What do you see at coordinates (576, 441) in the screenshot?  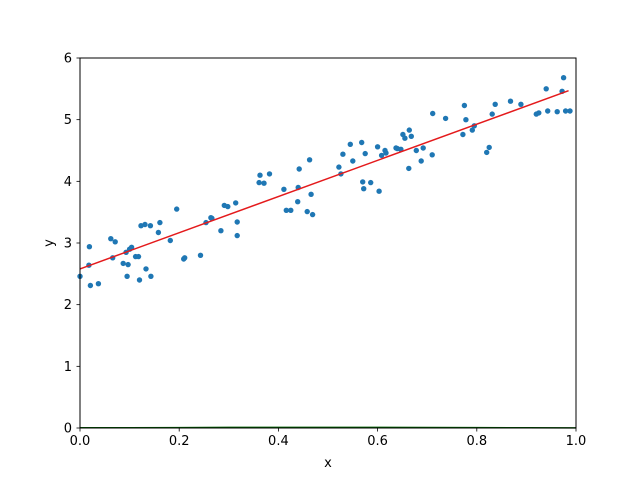 I see `x-tick-label: 1.0` at bounding box center [576, 441].